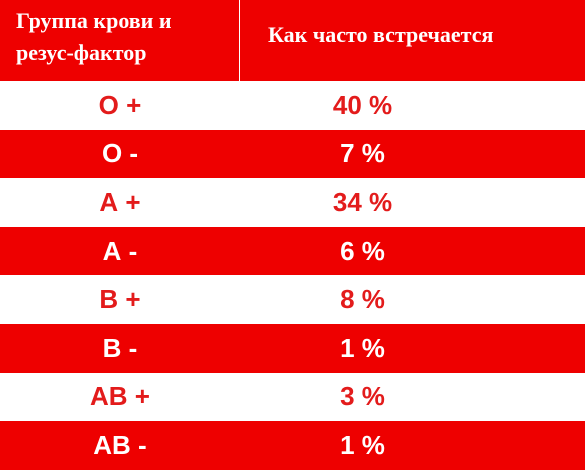 The height and width of the screenshot is (470, 585). Describe the element at coordinates (120, 250) in the screenshot. I see `blood-group-cell: А -` at that location.